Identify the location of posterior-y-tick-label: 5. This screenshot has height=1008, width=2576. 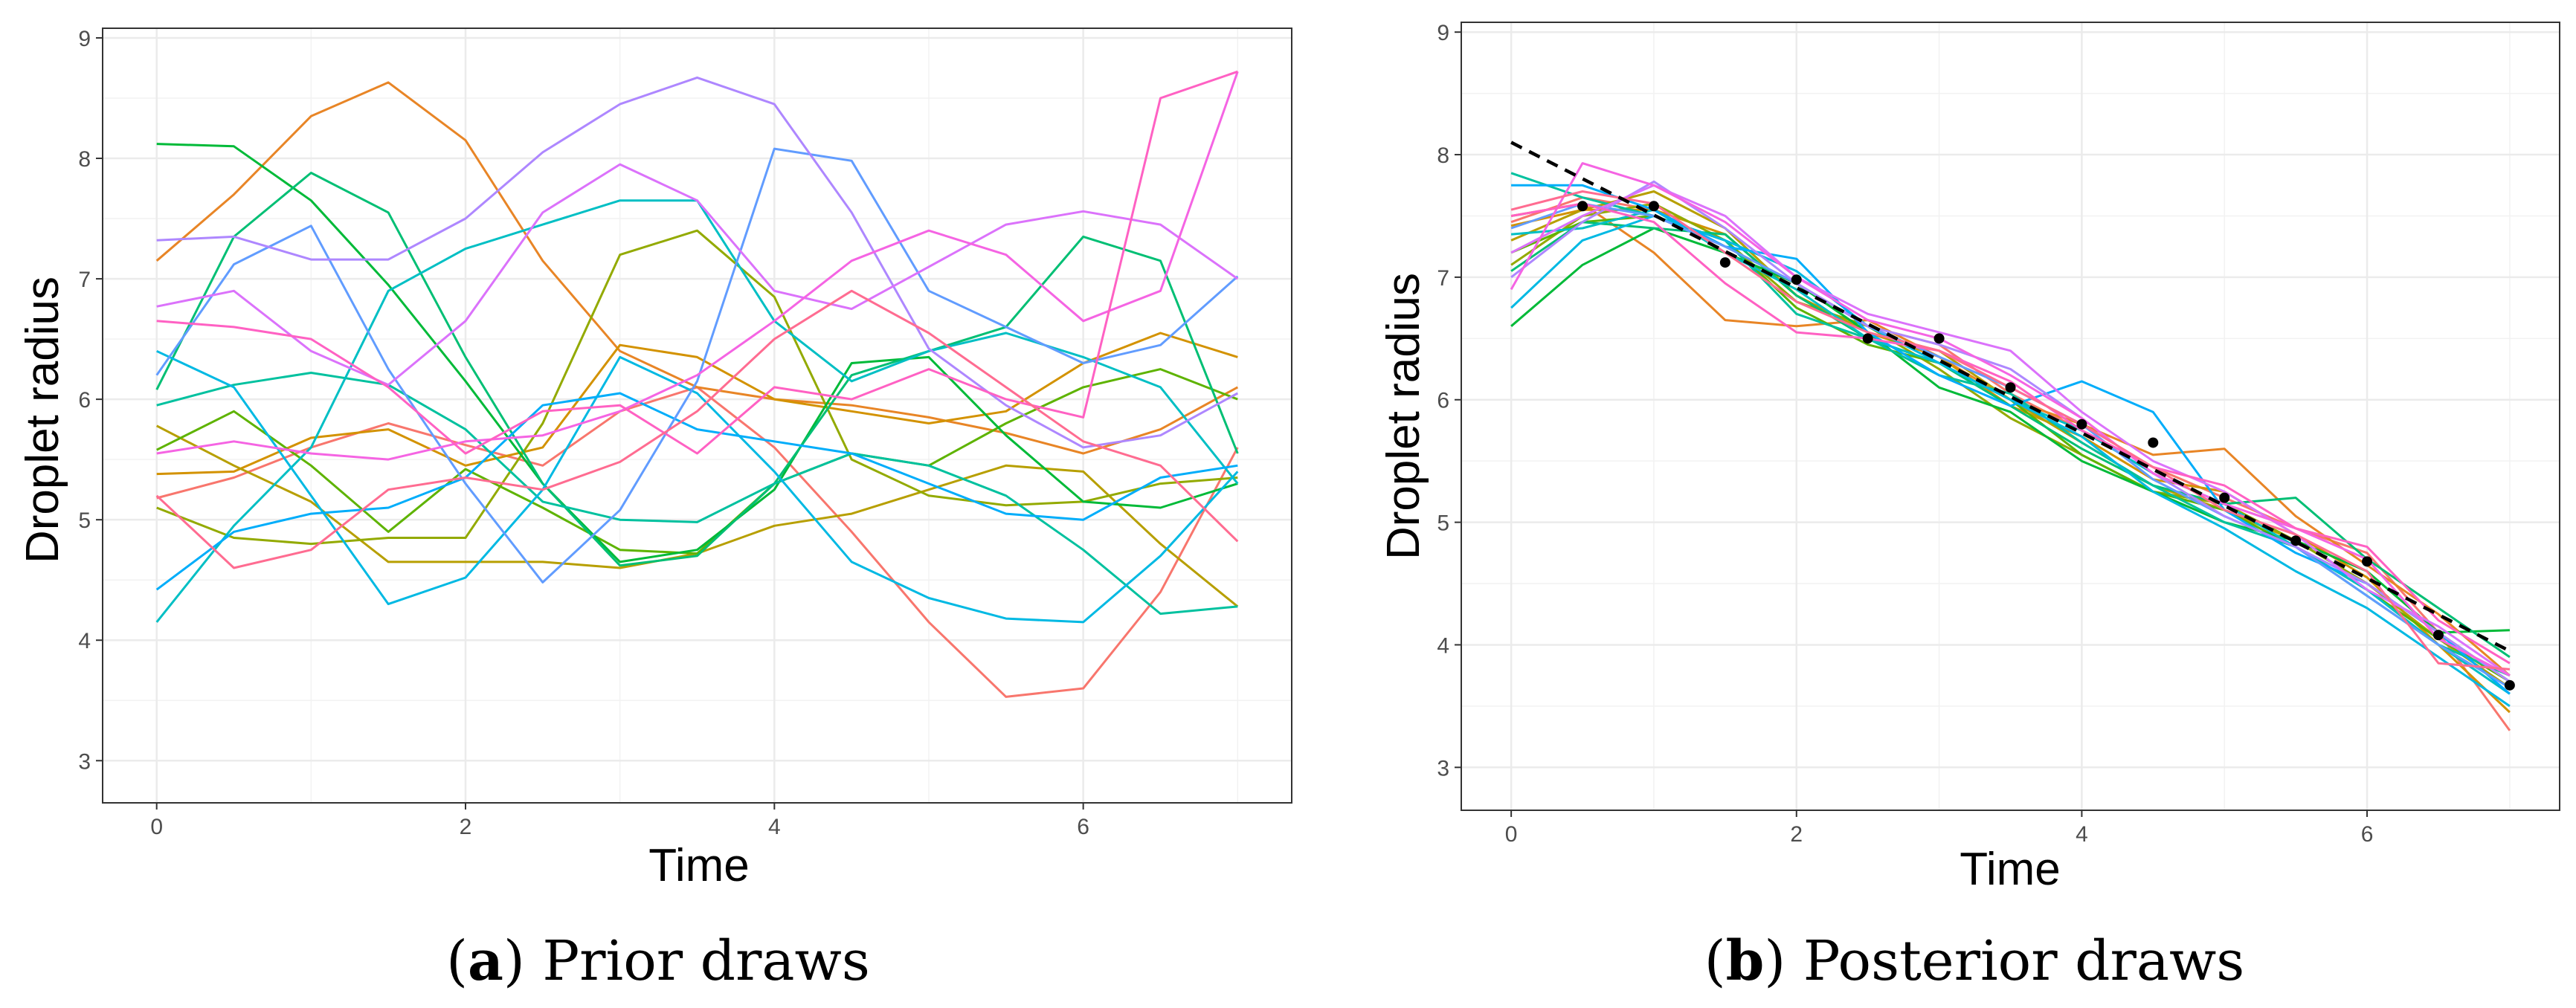
(1443, 523).